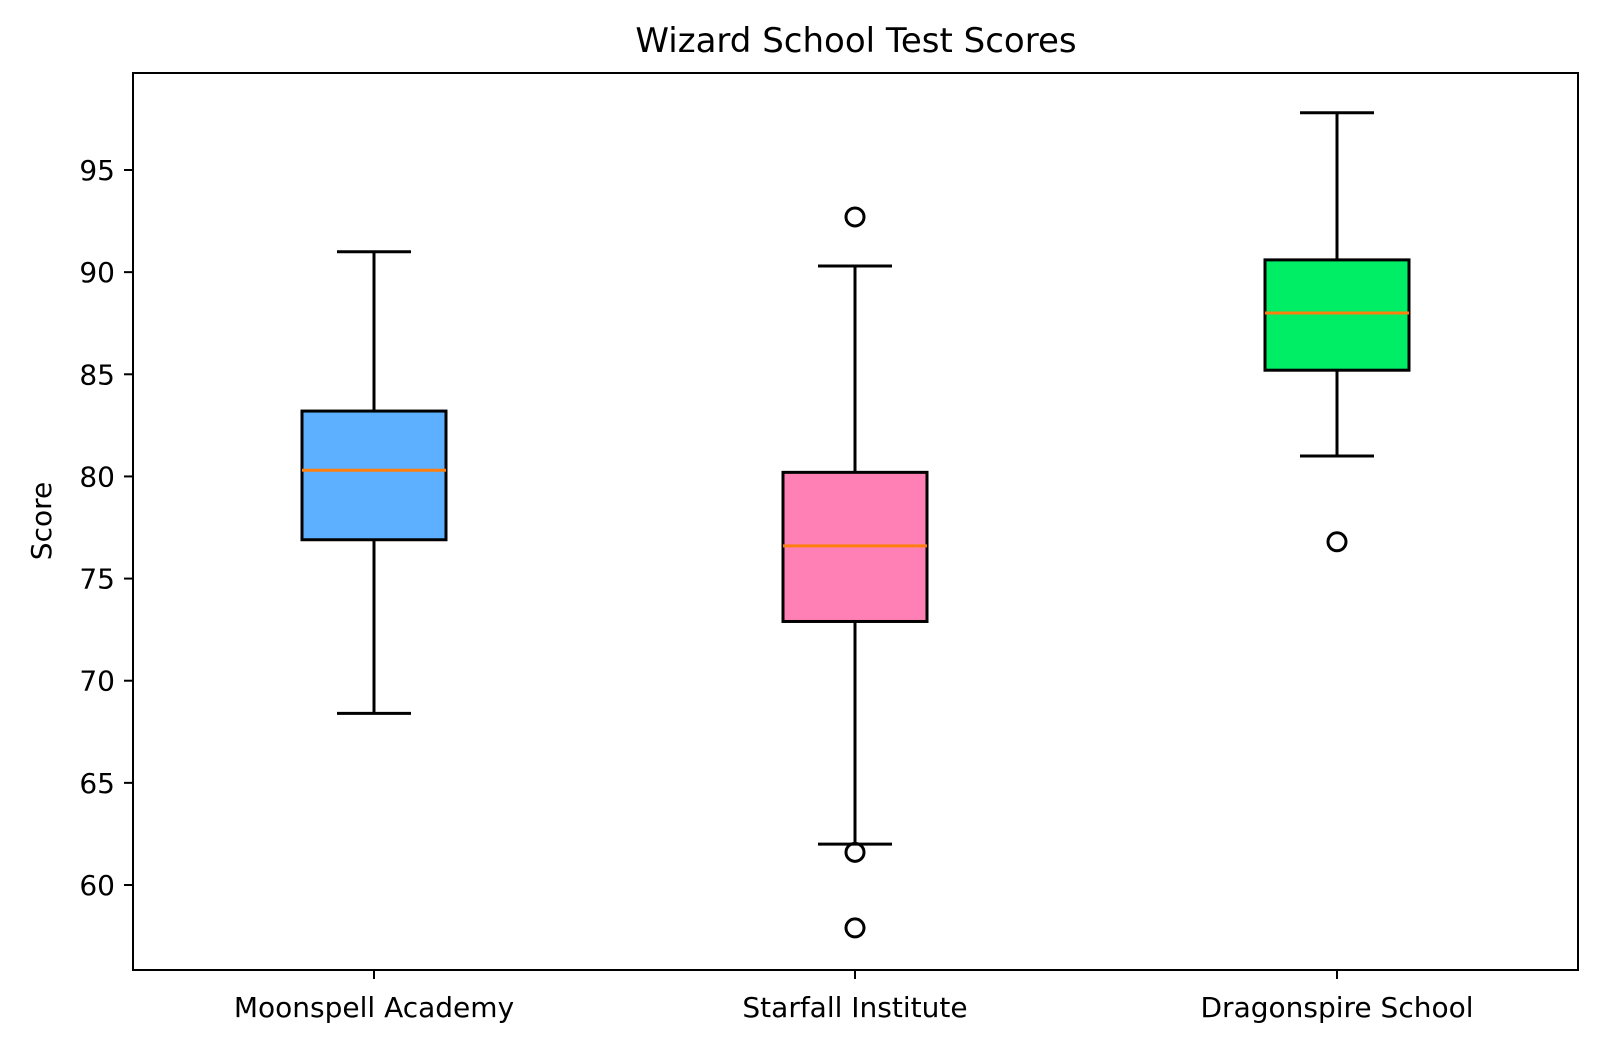 The image size is (1600, 1048). I want to click on x-tick-label: Dragonspire School, so click(1337, 1007).